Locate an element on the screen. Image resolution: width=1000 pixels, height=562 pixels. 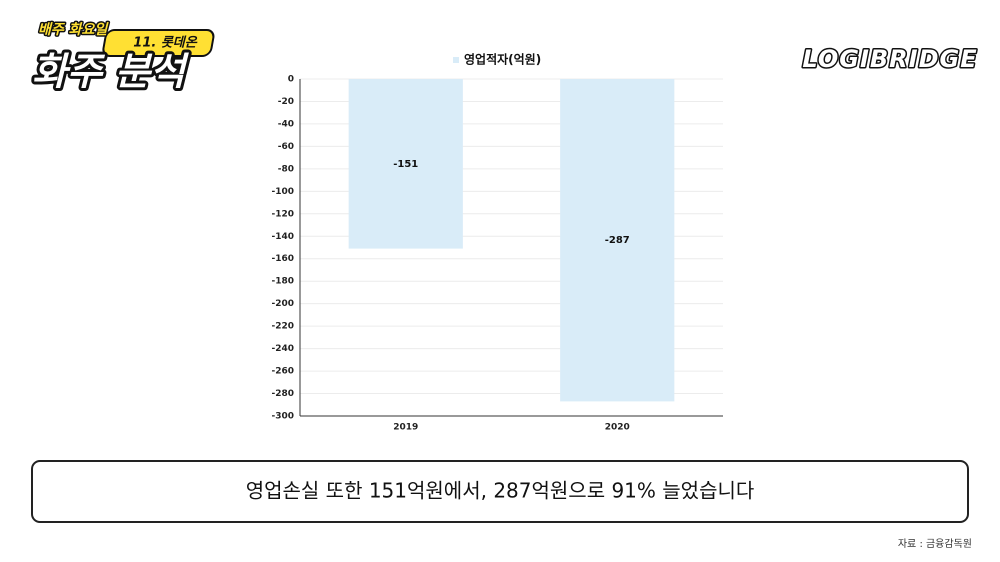
y-tick-label: -60 is located at coordinates (286, 147).